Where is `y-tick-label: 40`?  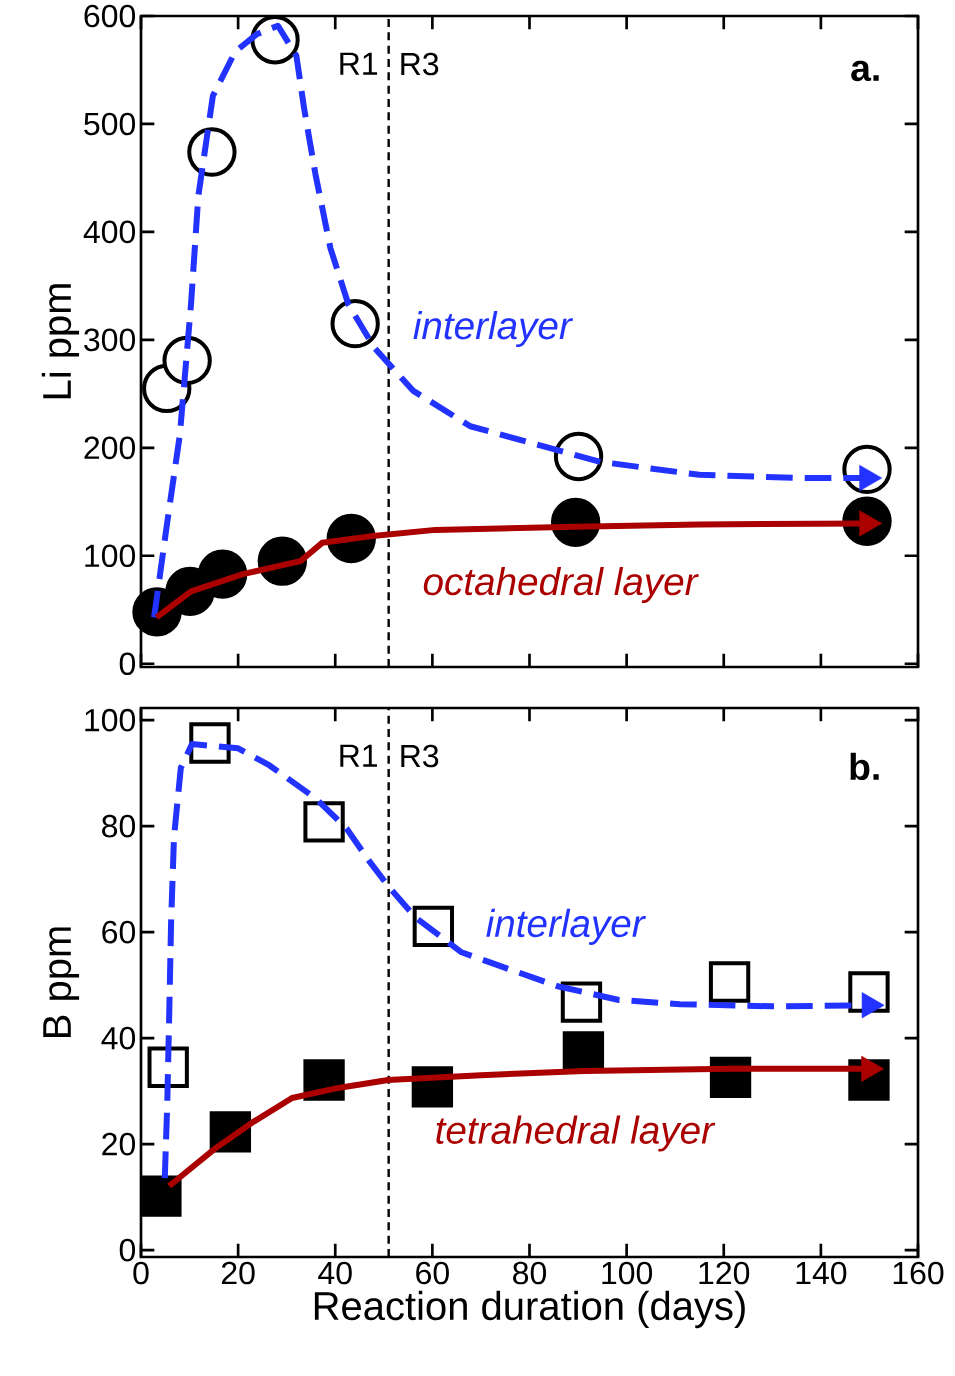 y-tick-label: 40 is located at coordinates (118, 1038).